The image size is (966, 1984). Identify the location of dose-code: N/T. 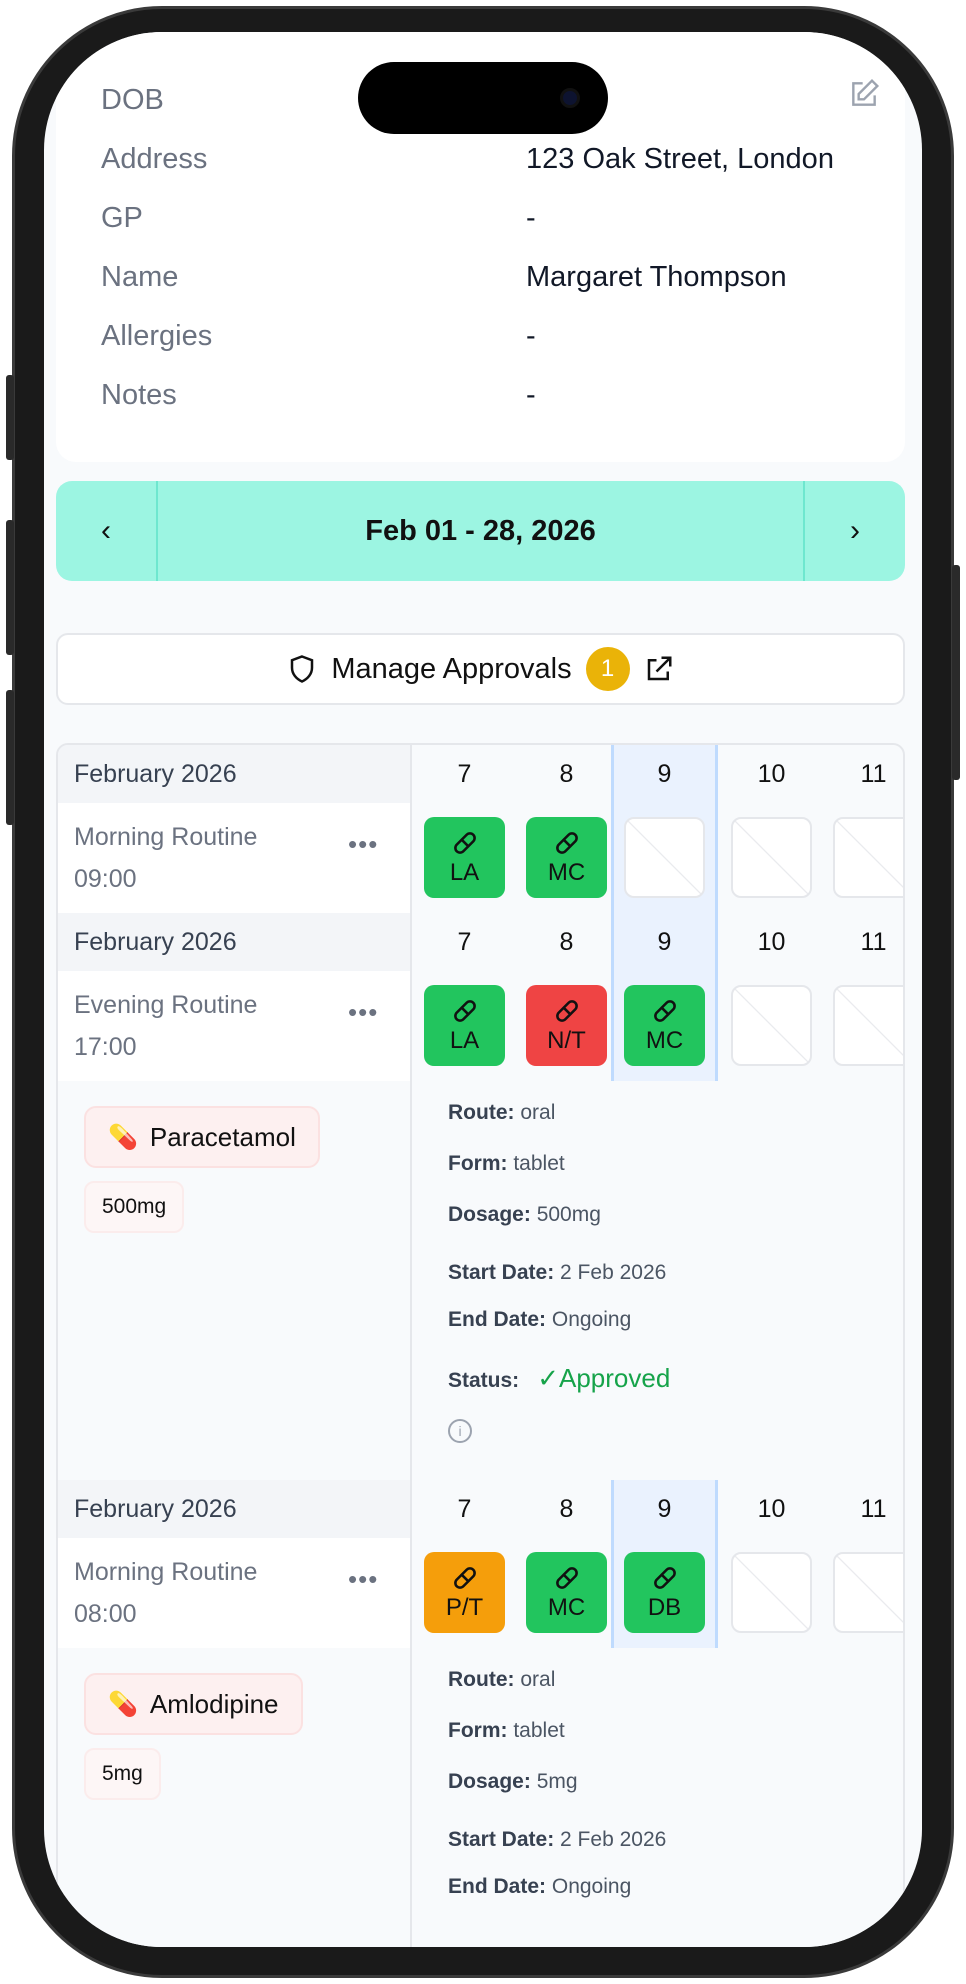
(566, 1040).